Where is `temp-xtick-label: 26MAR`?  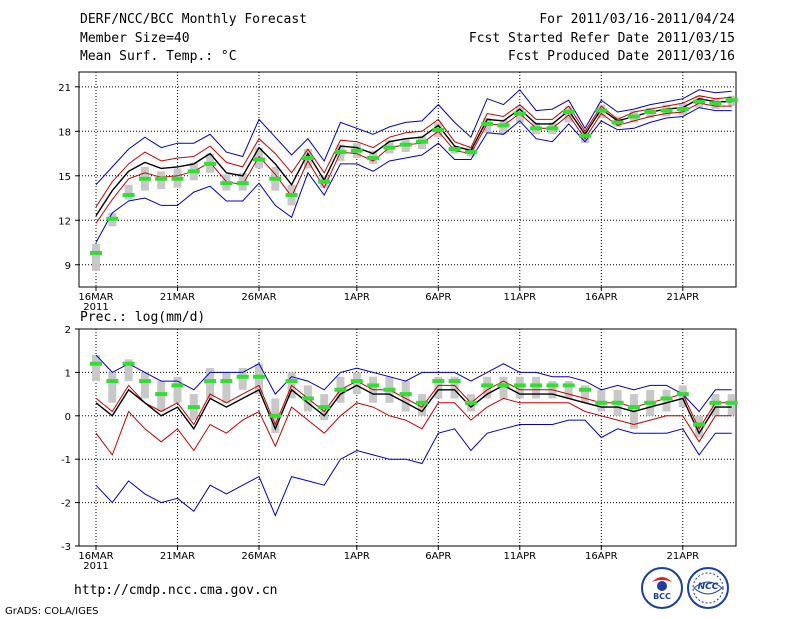 temp-xtick-label: 26MAR is located at coordinates (258, 297).